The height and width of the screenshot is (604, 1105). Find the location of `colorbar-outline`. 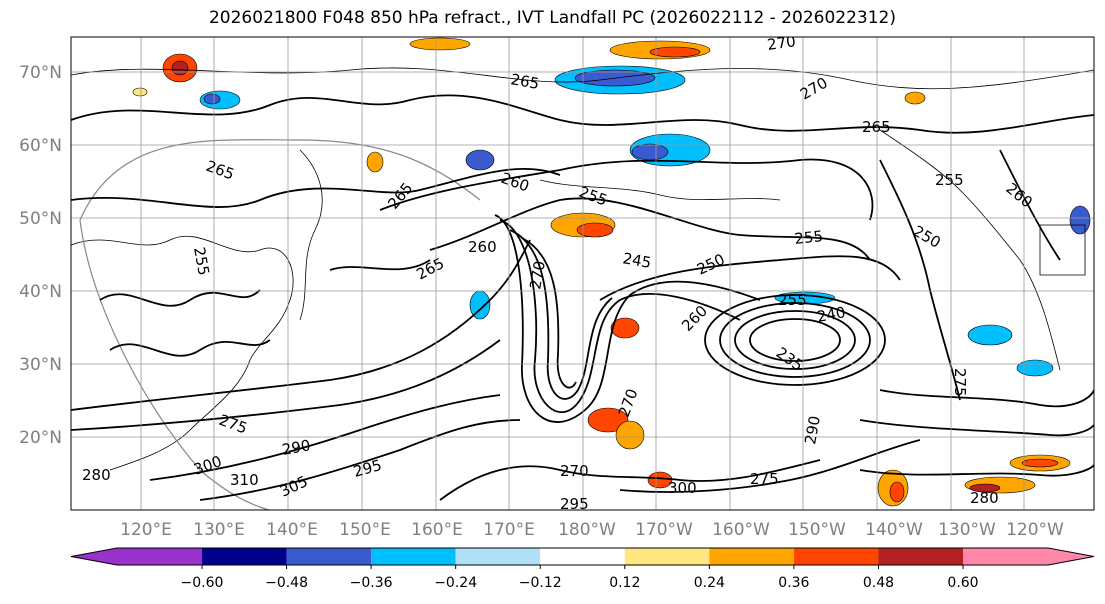

colorbar-outline is located at coordinates (582, 556).